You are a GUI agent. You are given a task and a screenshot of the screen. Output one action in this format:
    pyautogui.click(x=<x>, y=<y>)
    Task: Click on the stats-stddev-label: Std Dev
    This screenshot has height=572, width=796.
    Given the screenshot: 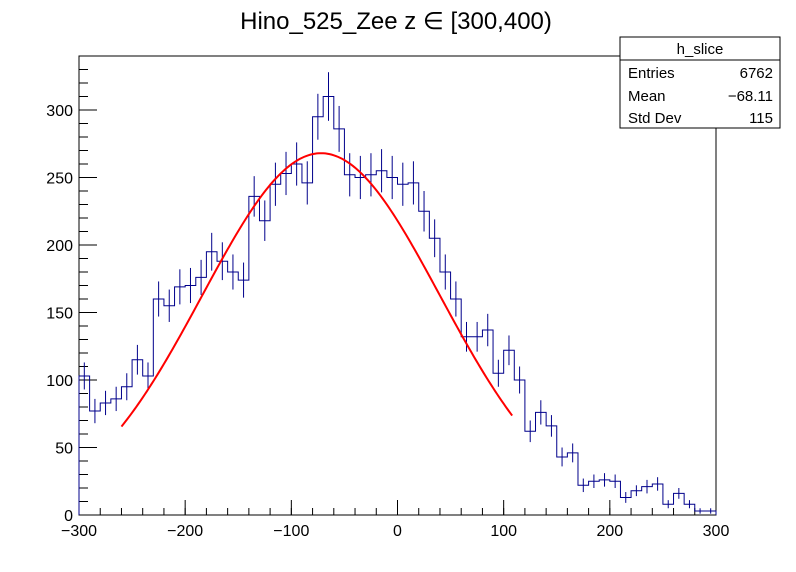 What is the action you would take?
    pyautogui.click(x=655, y=118)
    